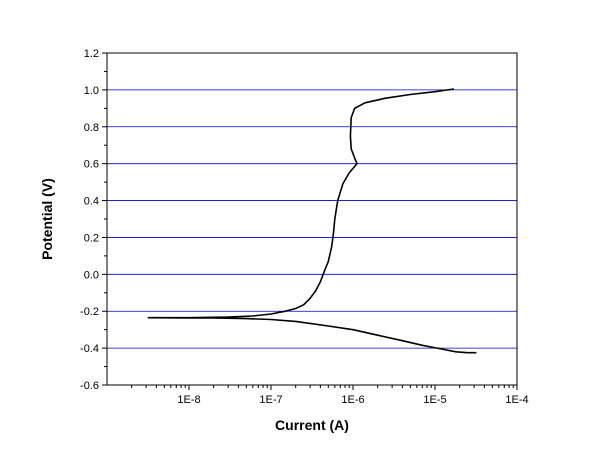 Image resolution: width=600 pixels, height=468 pixels. Describe the element at coordinates (91, 202) in the screenshot. I see `y-tick-label: 0.4` at that location.